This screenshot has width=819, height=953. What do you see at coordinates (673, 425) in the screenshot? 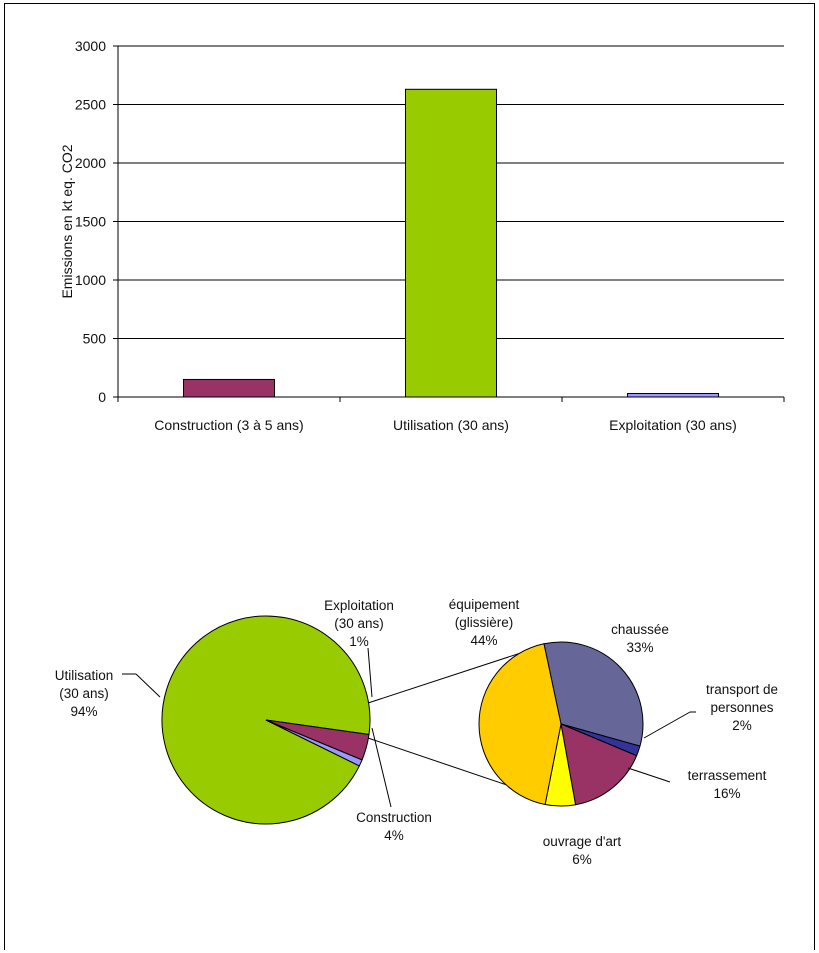
I see `x-tick-label: Exploitation (30 ans)` at bounding box center [673, 425].